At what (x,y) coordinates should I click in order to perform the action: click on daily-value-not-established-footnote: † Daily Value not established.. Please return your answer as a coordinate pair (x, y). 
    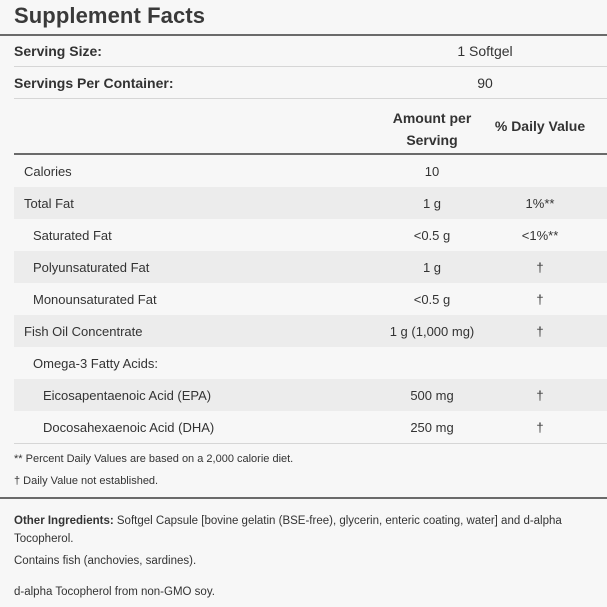
    Looking at the image, I should click on (86, 481).